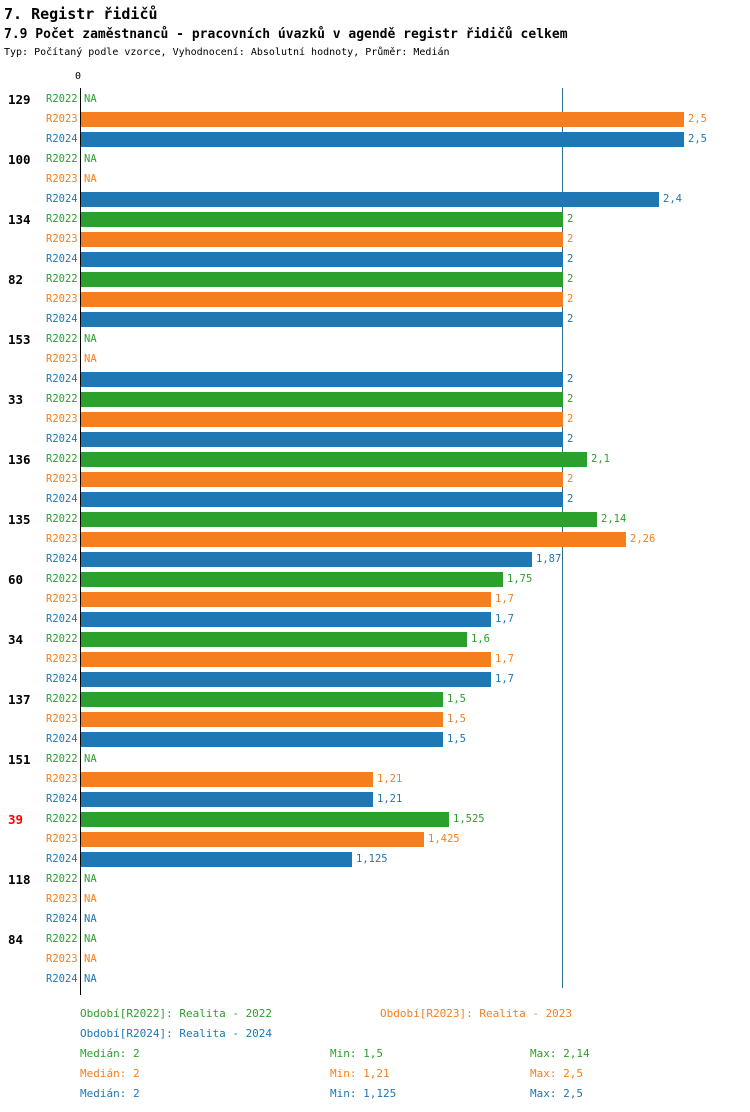 The height and width of the screenshot is (1112, 750). Describe the element at coordinates (372, 859) in the screenshot. I see `bar-value-label: 1,125` at that location.